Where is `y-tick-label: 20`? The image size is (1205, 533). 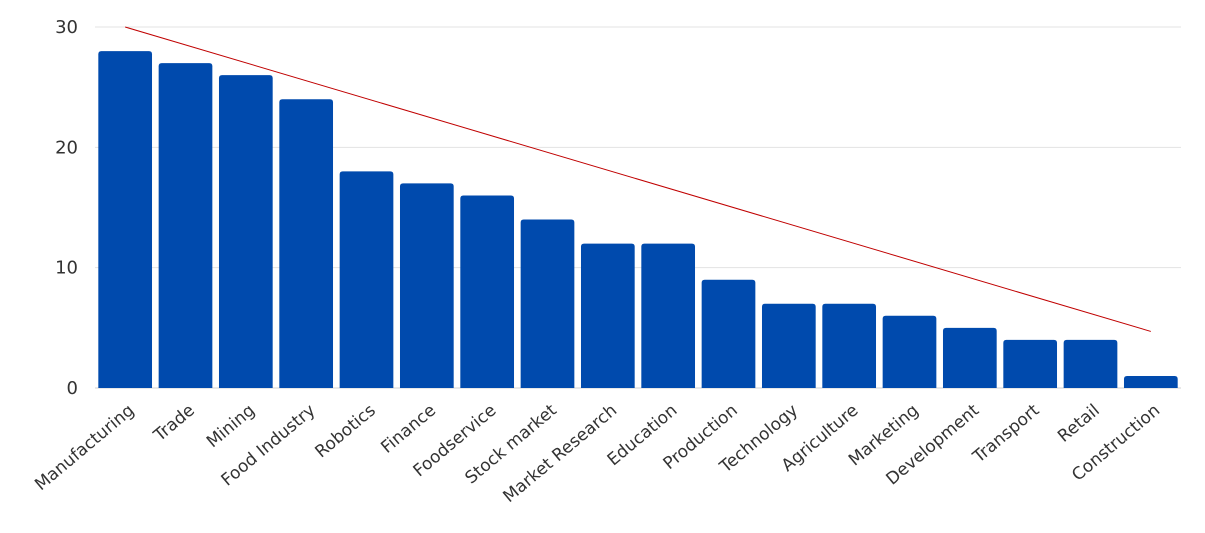
y-tick-label: 20 is located at coordinates (66, 147).